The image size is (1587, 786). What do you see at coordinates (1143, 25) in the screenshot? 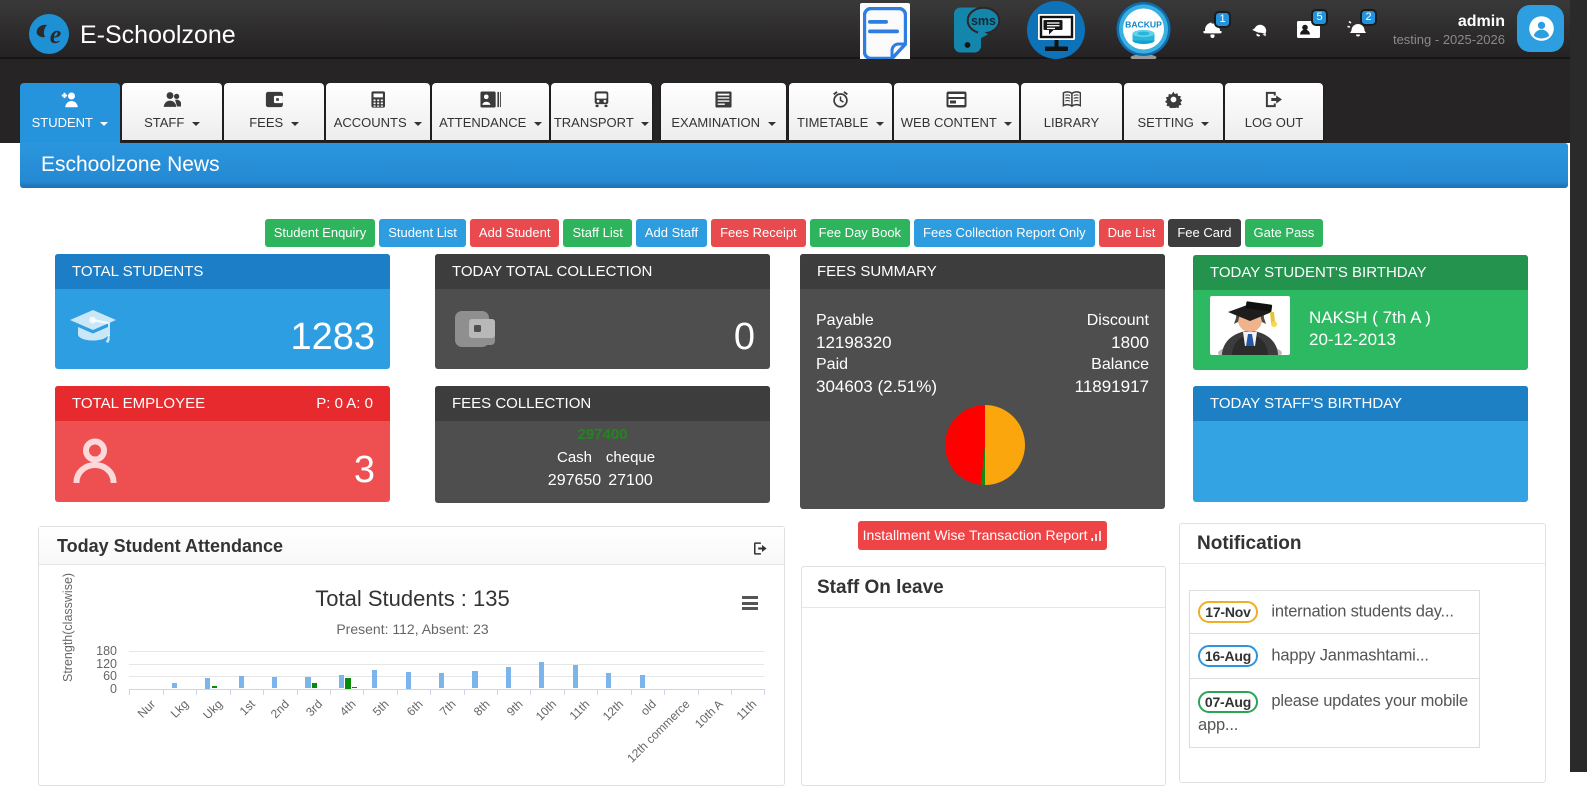
I see `svg-text: BACKUP` at bounding box center [1143, 25].